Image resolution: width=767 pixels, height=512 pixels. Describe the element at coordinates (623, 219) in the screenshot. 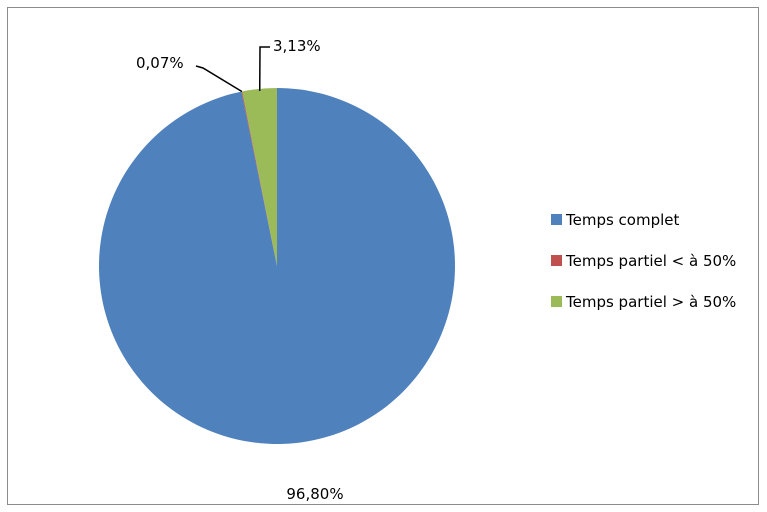

I see `legend-label: Temps complet` at that location.